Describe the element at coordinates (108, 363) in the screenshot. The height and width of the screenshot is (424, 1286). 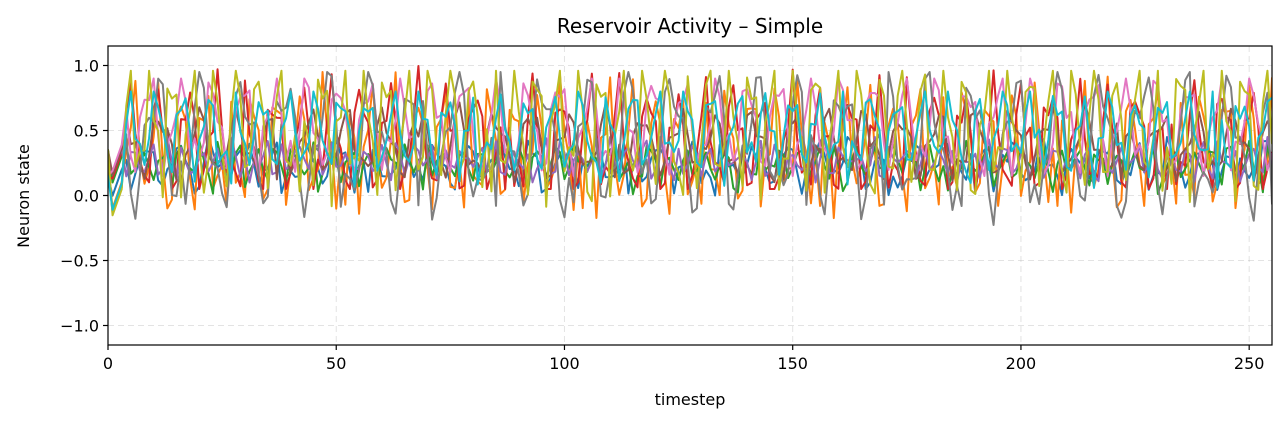
I see `x-tick-label: 0` at that location.